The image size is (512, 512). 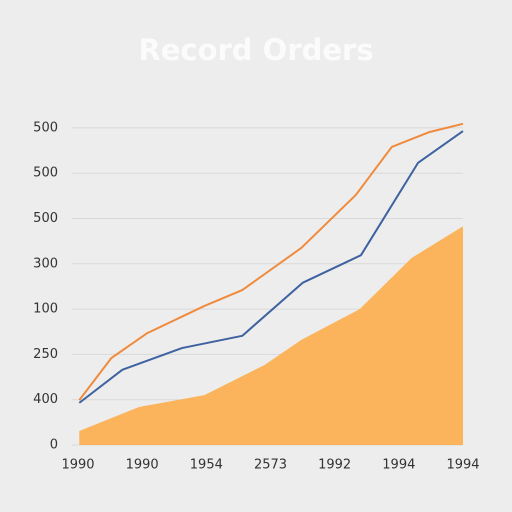 I want to click on x-tick-label: 2573, so click(x=270, y=465).